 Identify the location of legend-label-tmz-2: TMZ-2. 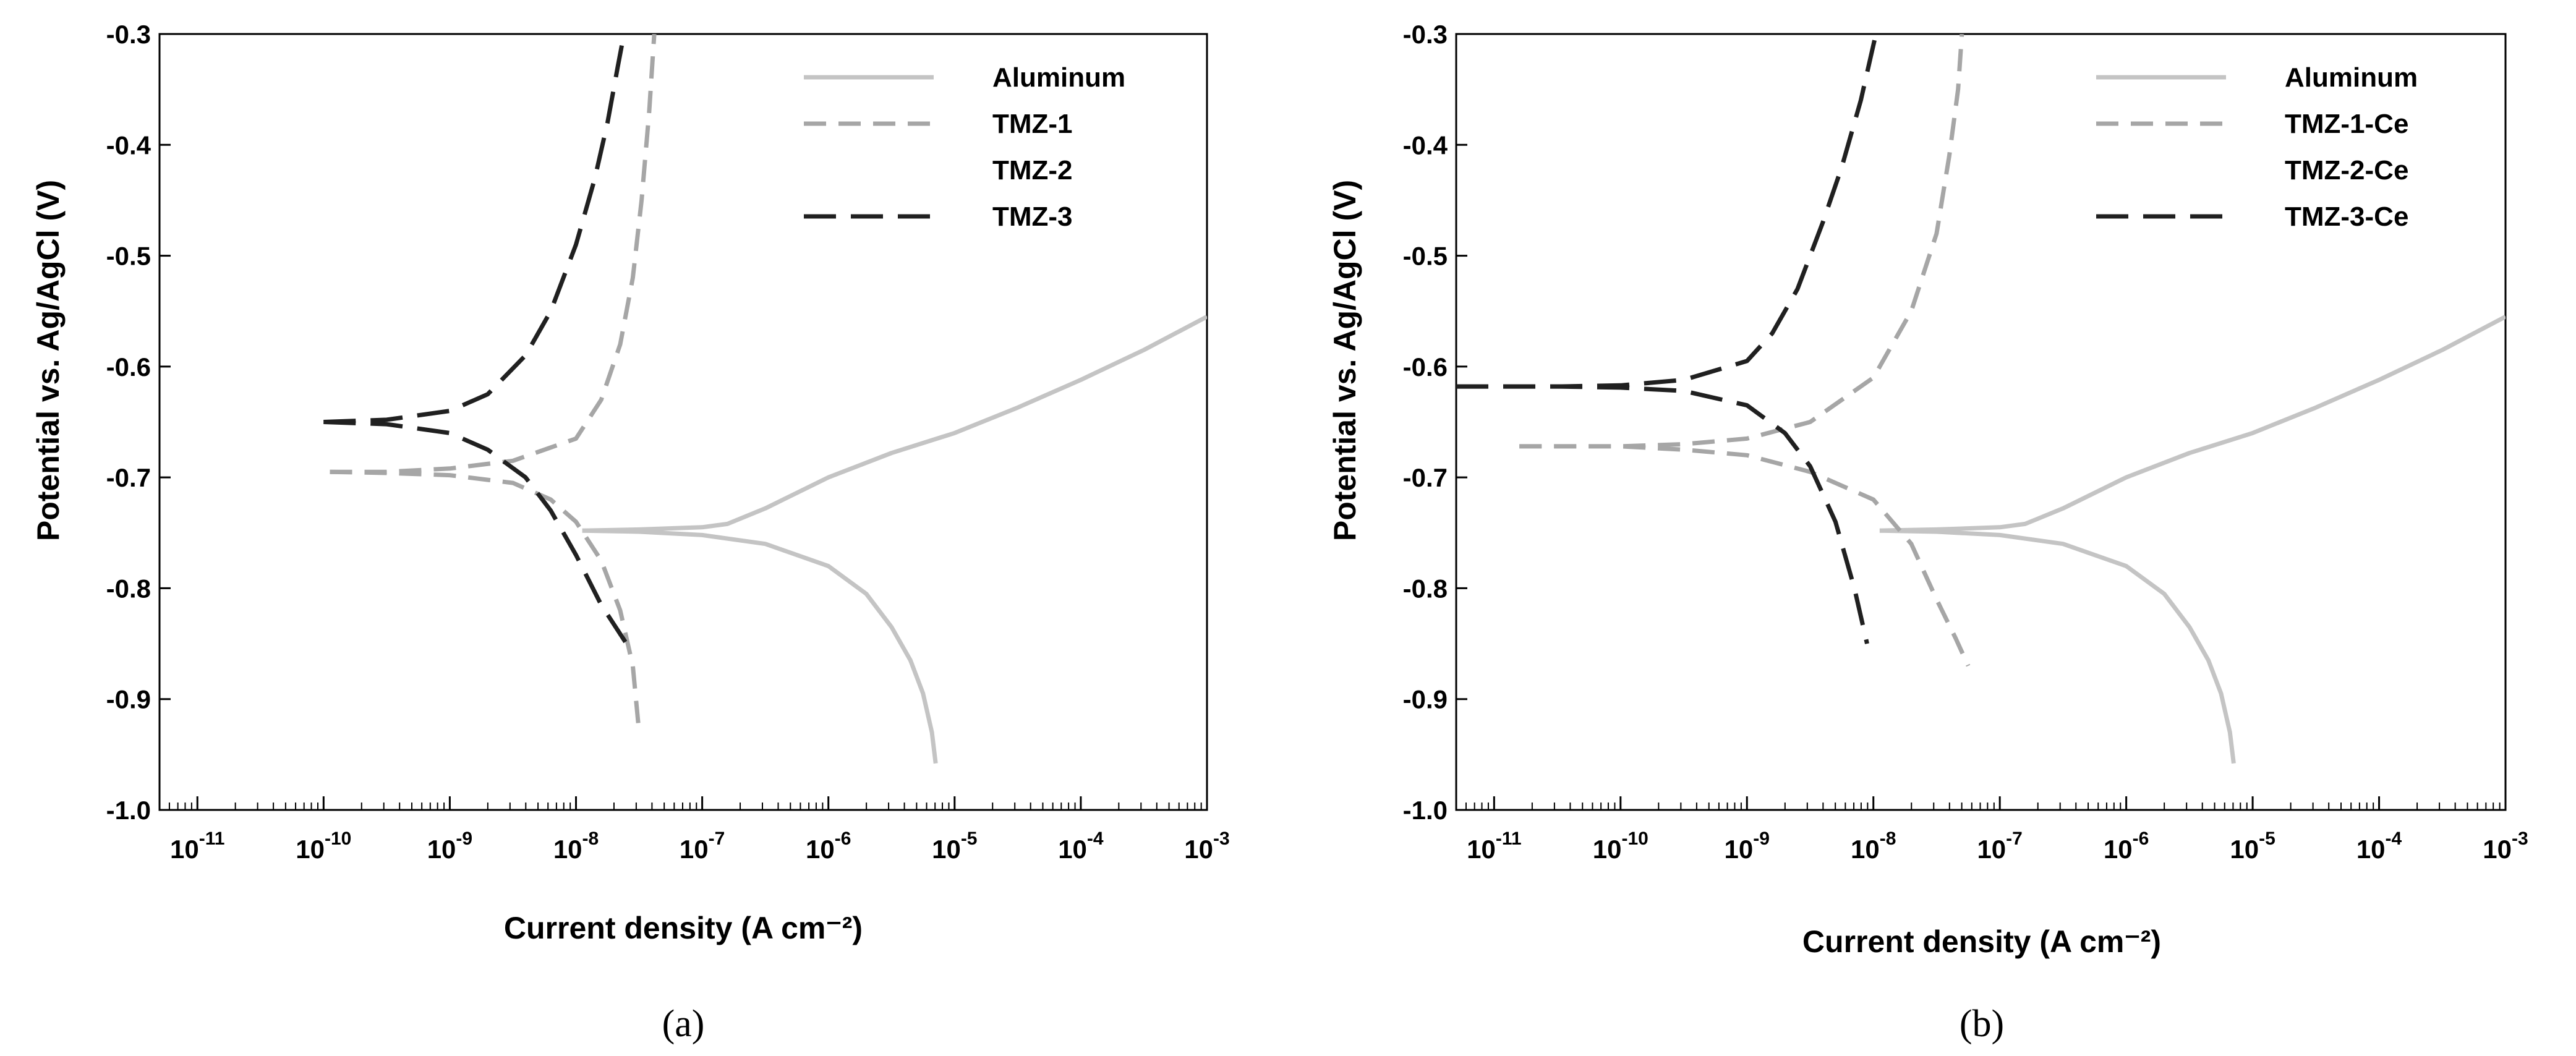
(1032, 170).